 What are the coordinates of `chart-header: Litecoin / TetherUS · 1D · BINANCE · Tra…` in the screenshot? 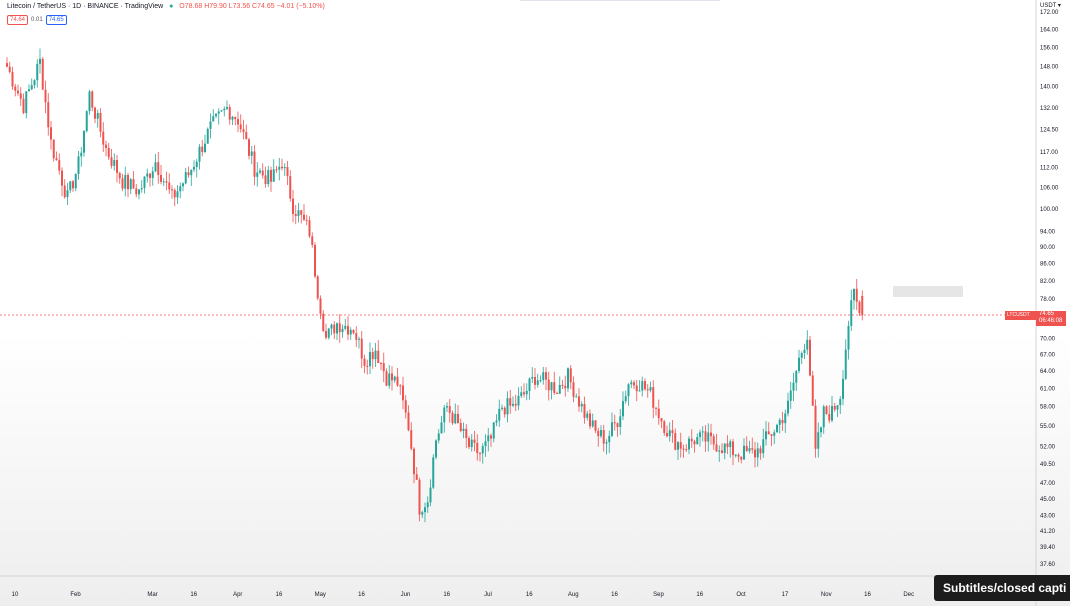 It's located at (166, 6).